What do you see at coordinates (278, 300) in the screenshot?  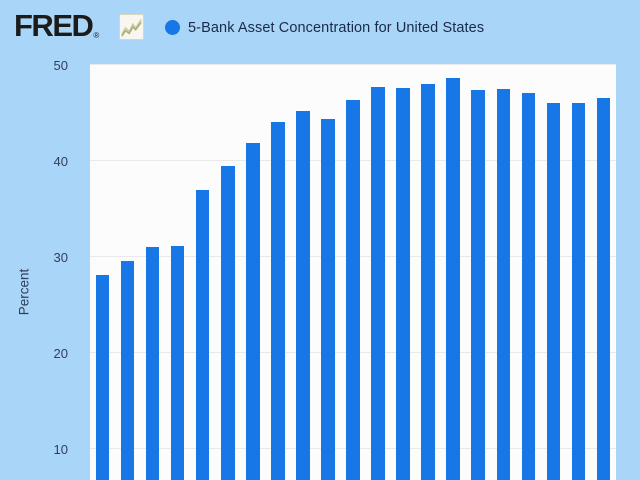 I see `bar-2003` at bounding box center [278, 300].